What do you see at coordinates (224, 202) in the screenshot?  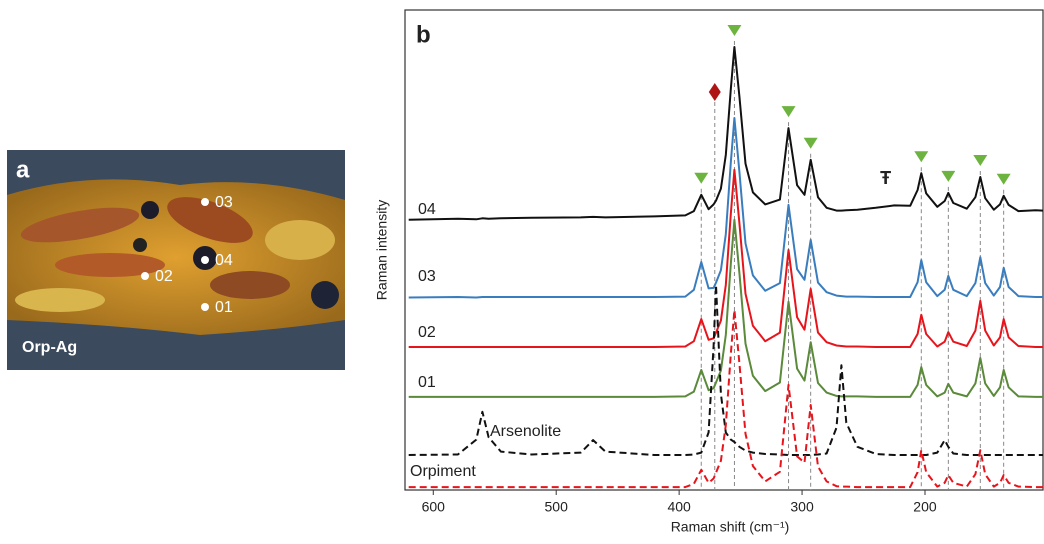 I see `point-label: 03` at bounding box center [224, 202].